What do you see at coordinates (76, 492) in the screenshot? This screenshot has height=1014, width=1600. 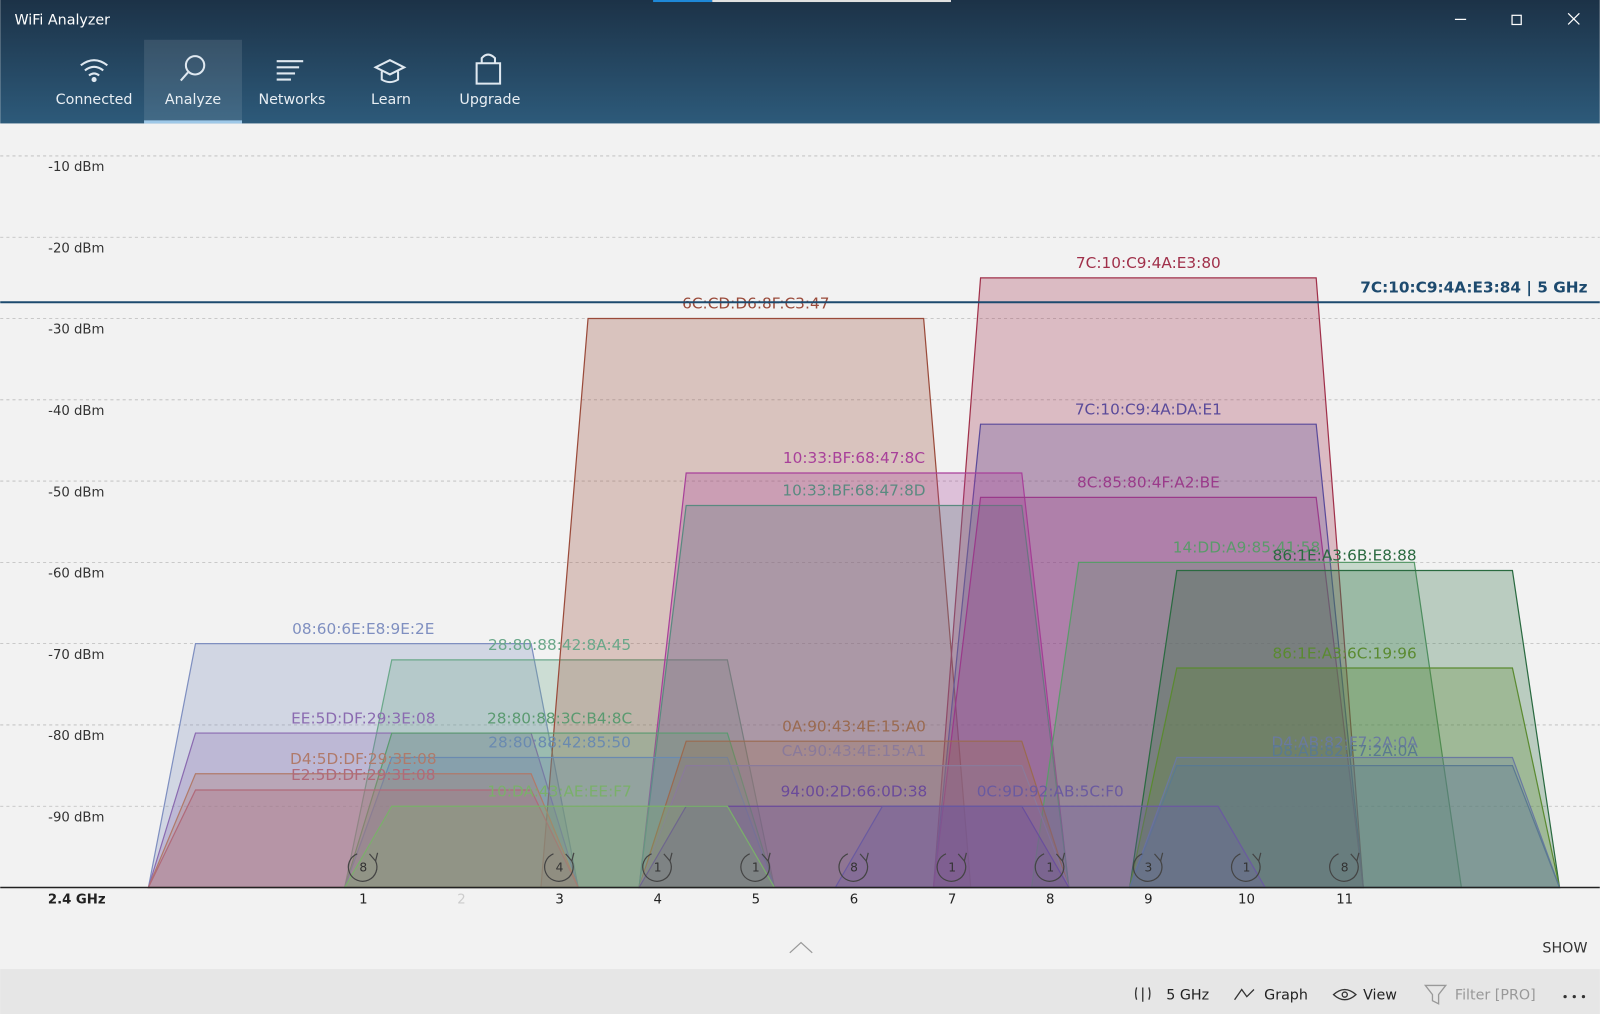 I see `y-tick-label: -50 dBm` at bounding box center [76, 492].